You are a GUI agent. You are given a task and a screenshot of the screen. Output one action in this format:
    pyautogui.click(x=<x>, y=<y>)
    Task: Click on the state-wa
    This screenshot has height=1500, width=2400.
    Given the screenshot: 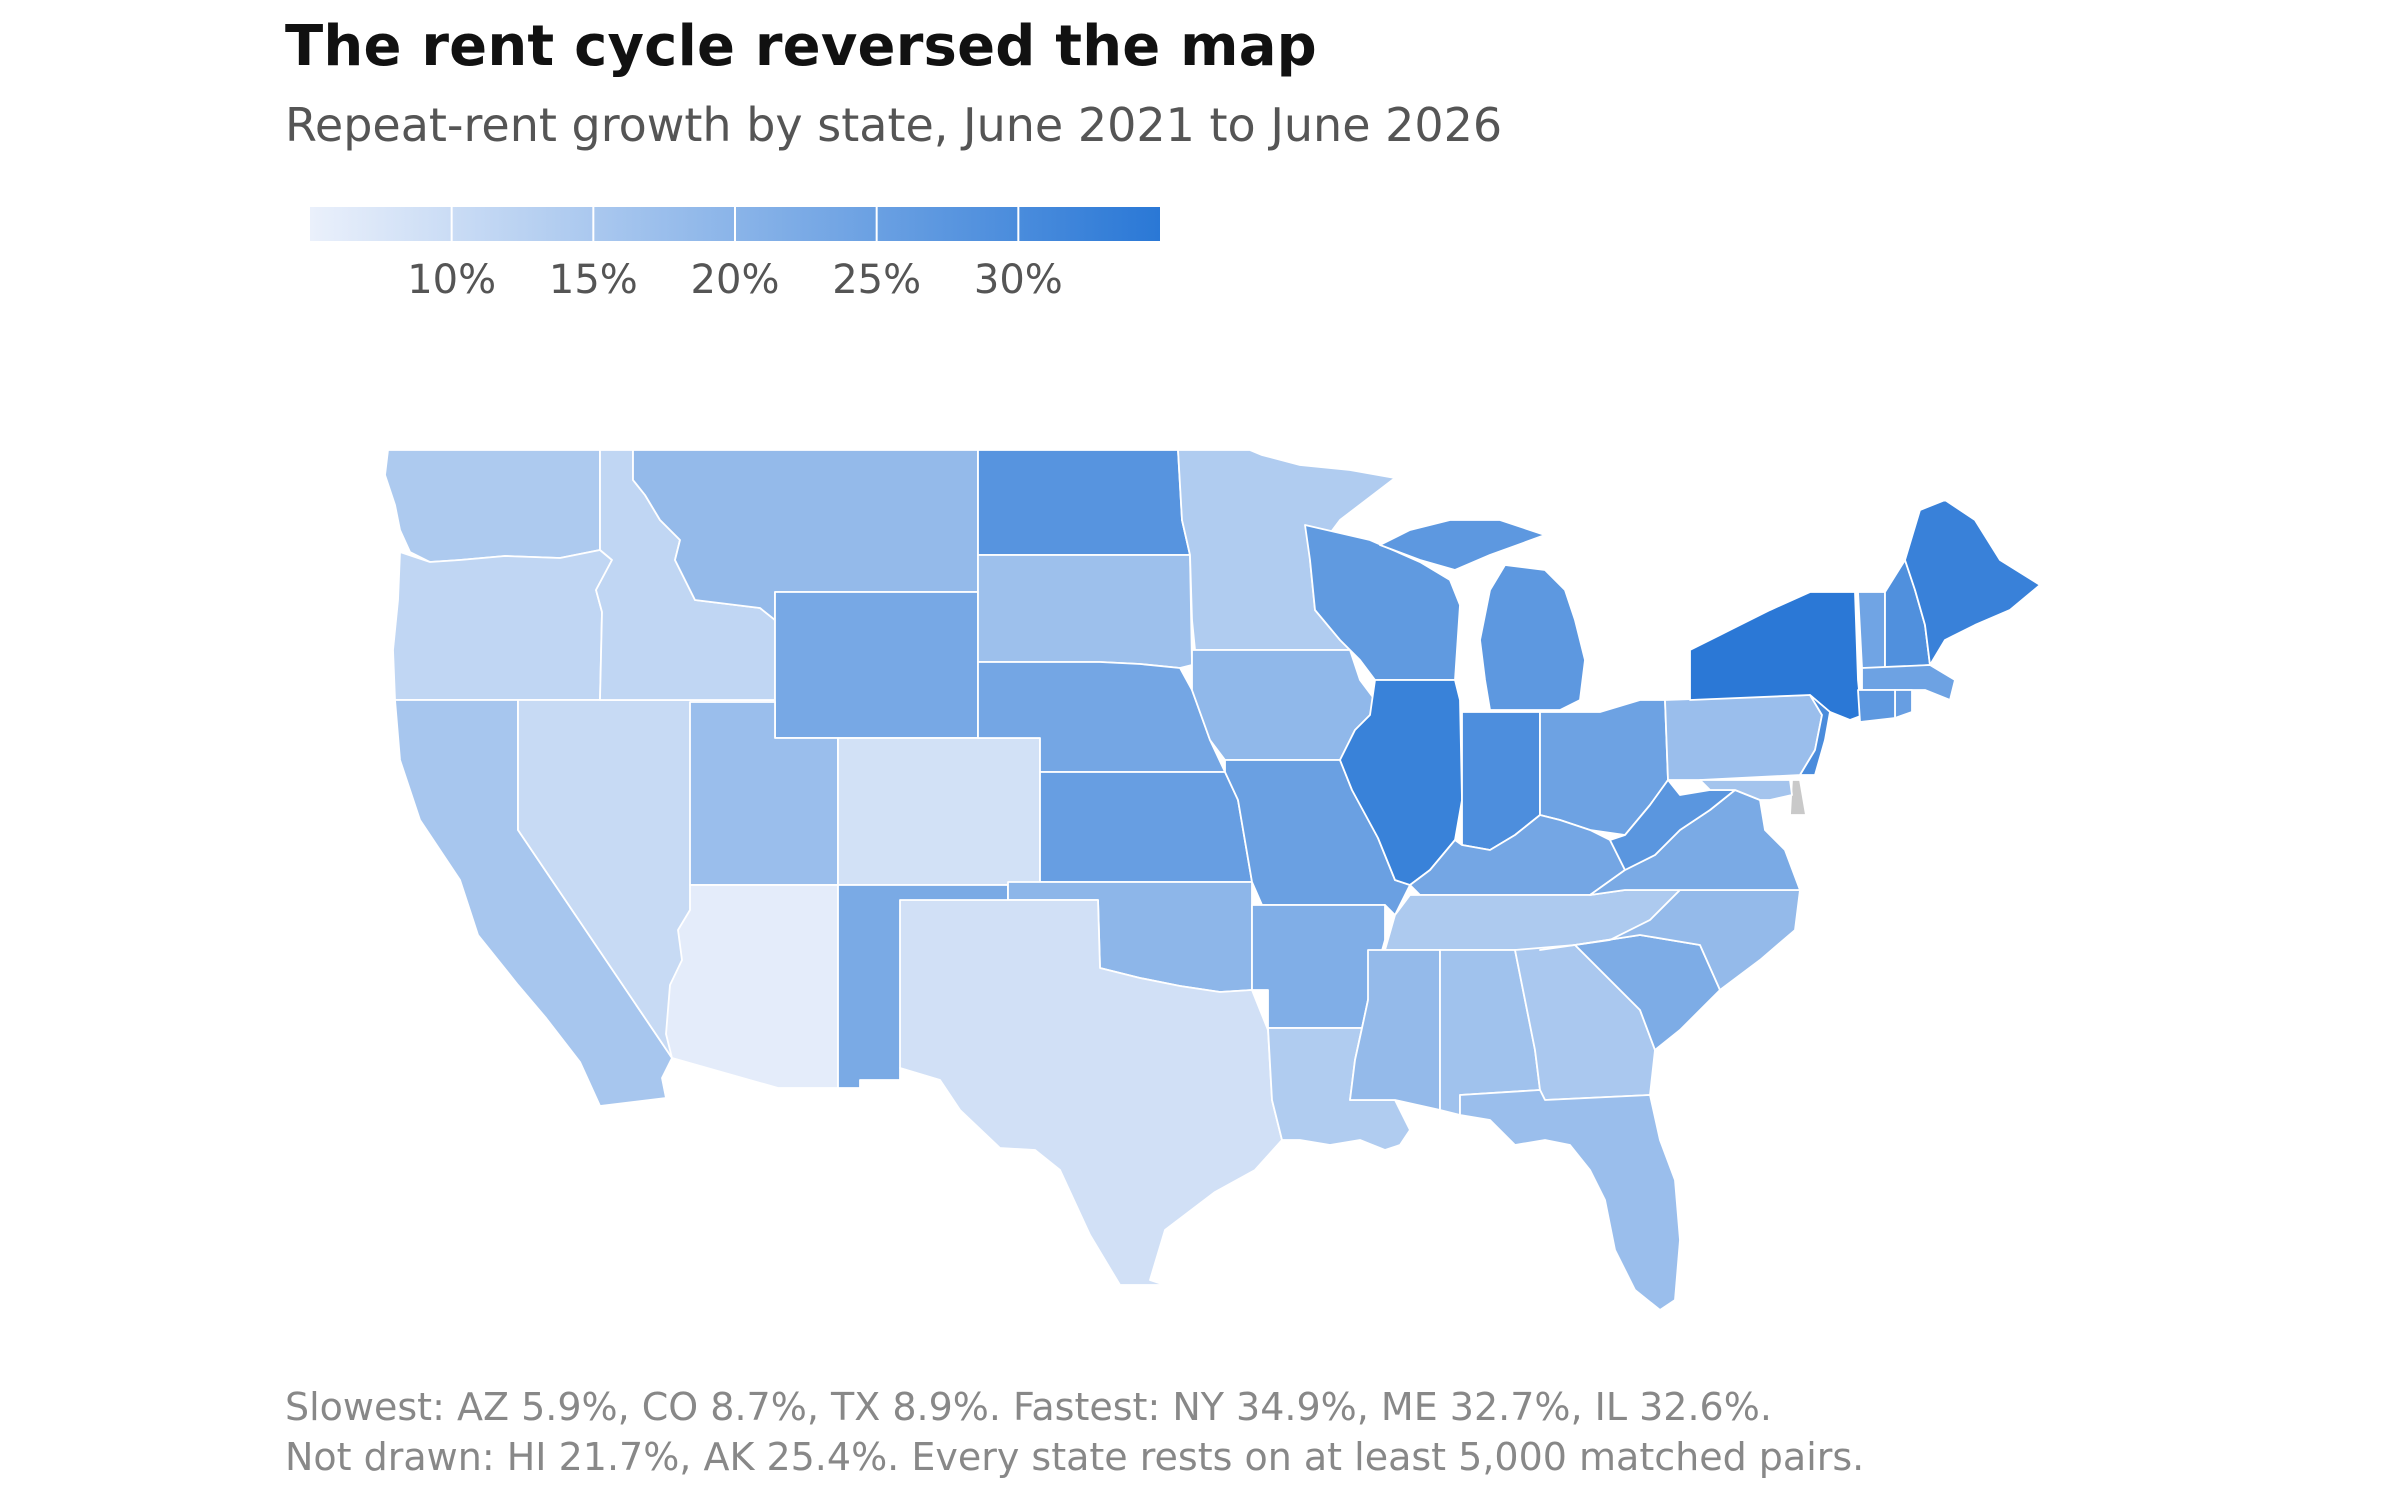 What is the action you would take?
    pyautogui.click(x=492, y=506)
    